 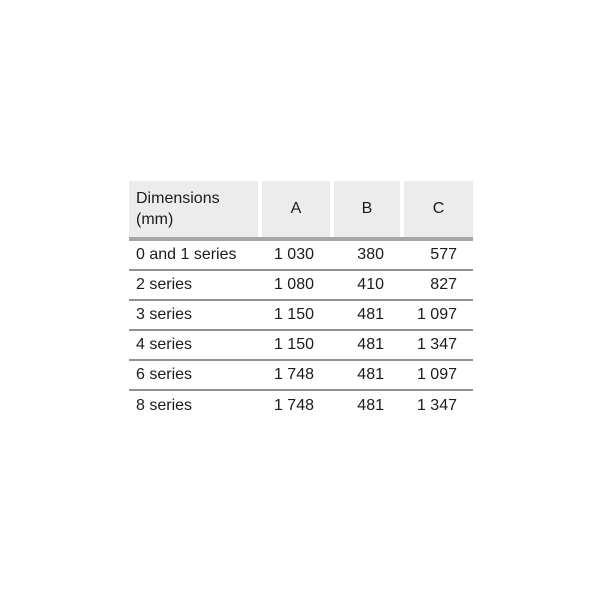 What do you see at coordinates (443, 254) in the screenshot?
I see `value-c: 577` at bounding box center [443, 254].